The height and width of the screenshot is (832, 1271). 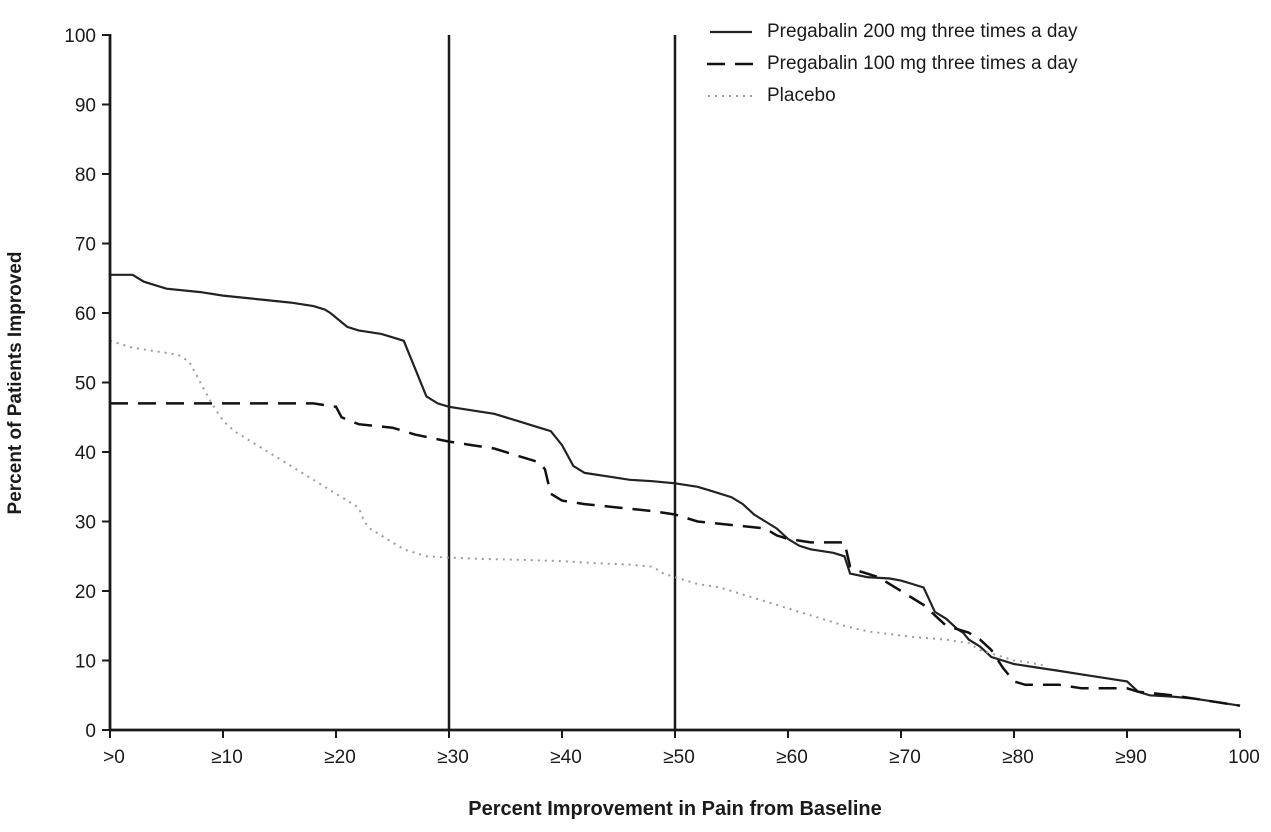 What do you see at coordinates (922, 63) in the screenshot?
I see `legend-label-pregabalin-100: Pregabalin 100 mg three times a day` at bounding box center [922, 63].